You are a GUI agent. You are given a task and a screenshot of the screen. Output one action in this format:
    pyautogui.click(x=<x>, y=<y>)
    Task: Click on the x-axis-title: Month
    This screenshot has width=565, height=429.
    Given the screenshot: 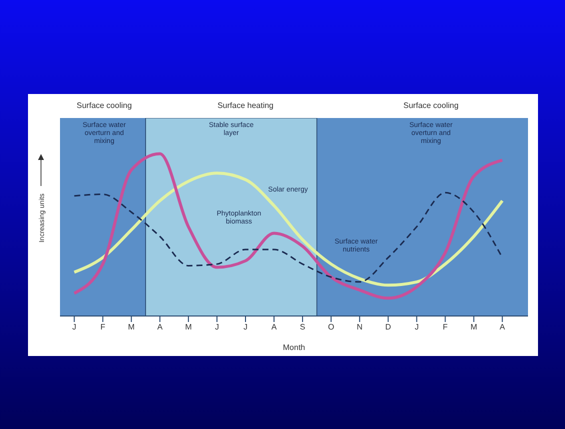 What is the action you would take?
    pyautogui.click(x=294, y=347)
    